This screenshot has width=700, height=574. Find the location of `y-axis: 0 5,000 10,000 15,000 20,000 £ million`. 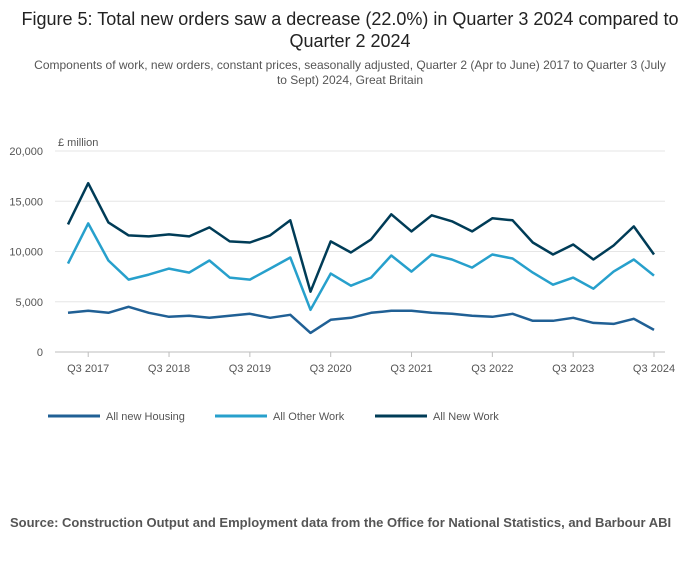

y-axis: 0 5,000 10,000 15,000 20,000 £ million is located at coordinates (53, 248).